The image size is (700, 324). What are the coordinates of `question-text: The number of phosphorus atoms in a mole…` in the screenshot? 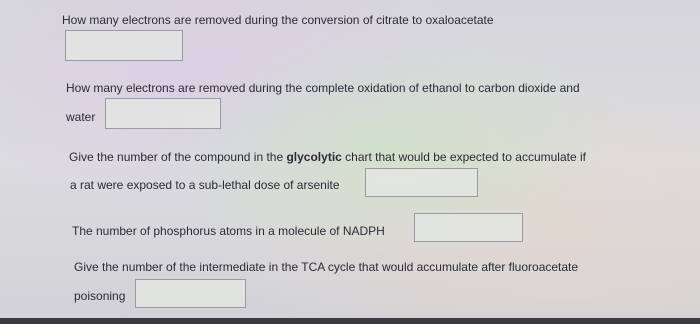 It's located at (228, 231).